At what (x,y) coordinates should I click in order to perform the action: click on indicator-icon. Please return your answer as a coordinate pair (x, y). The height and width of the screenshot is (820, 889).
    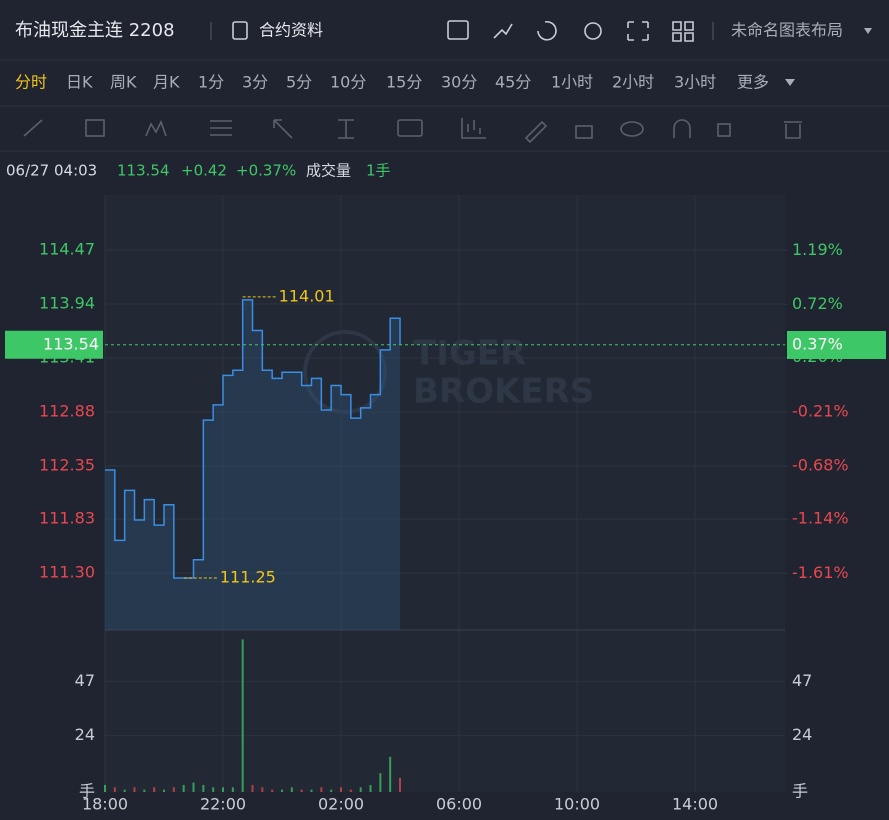
    Looking at the image, I should click on (458, 30).